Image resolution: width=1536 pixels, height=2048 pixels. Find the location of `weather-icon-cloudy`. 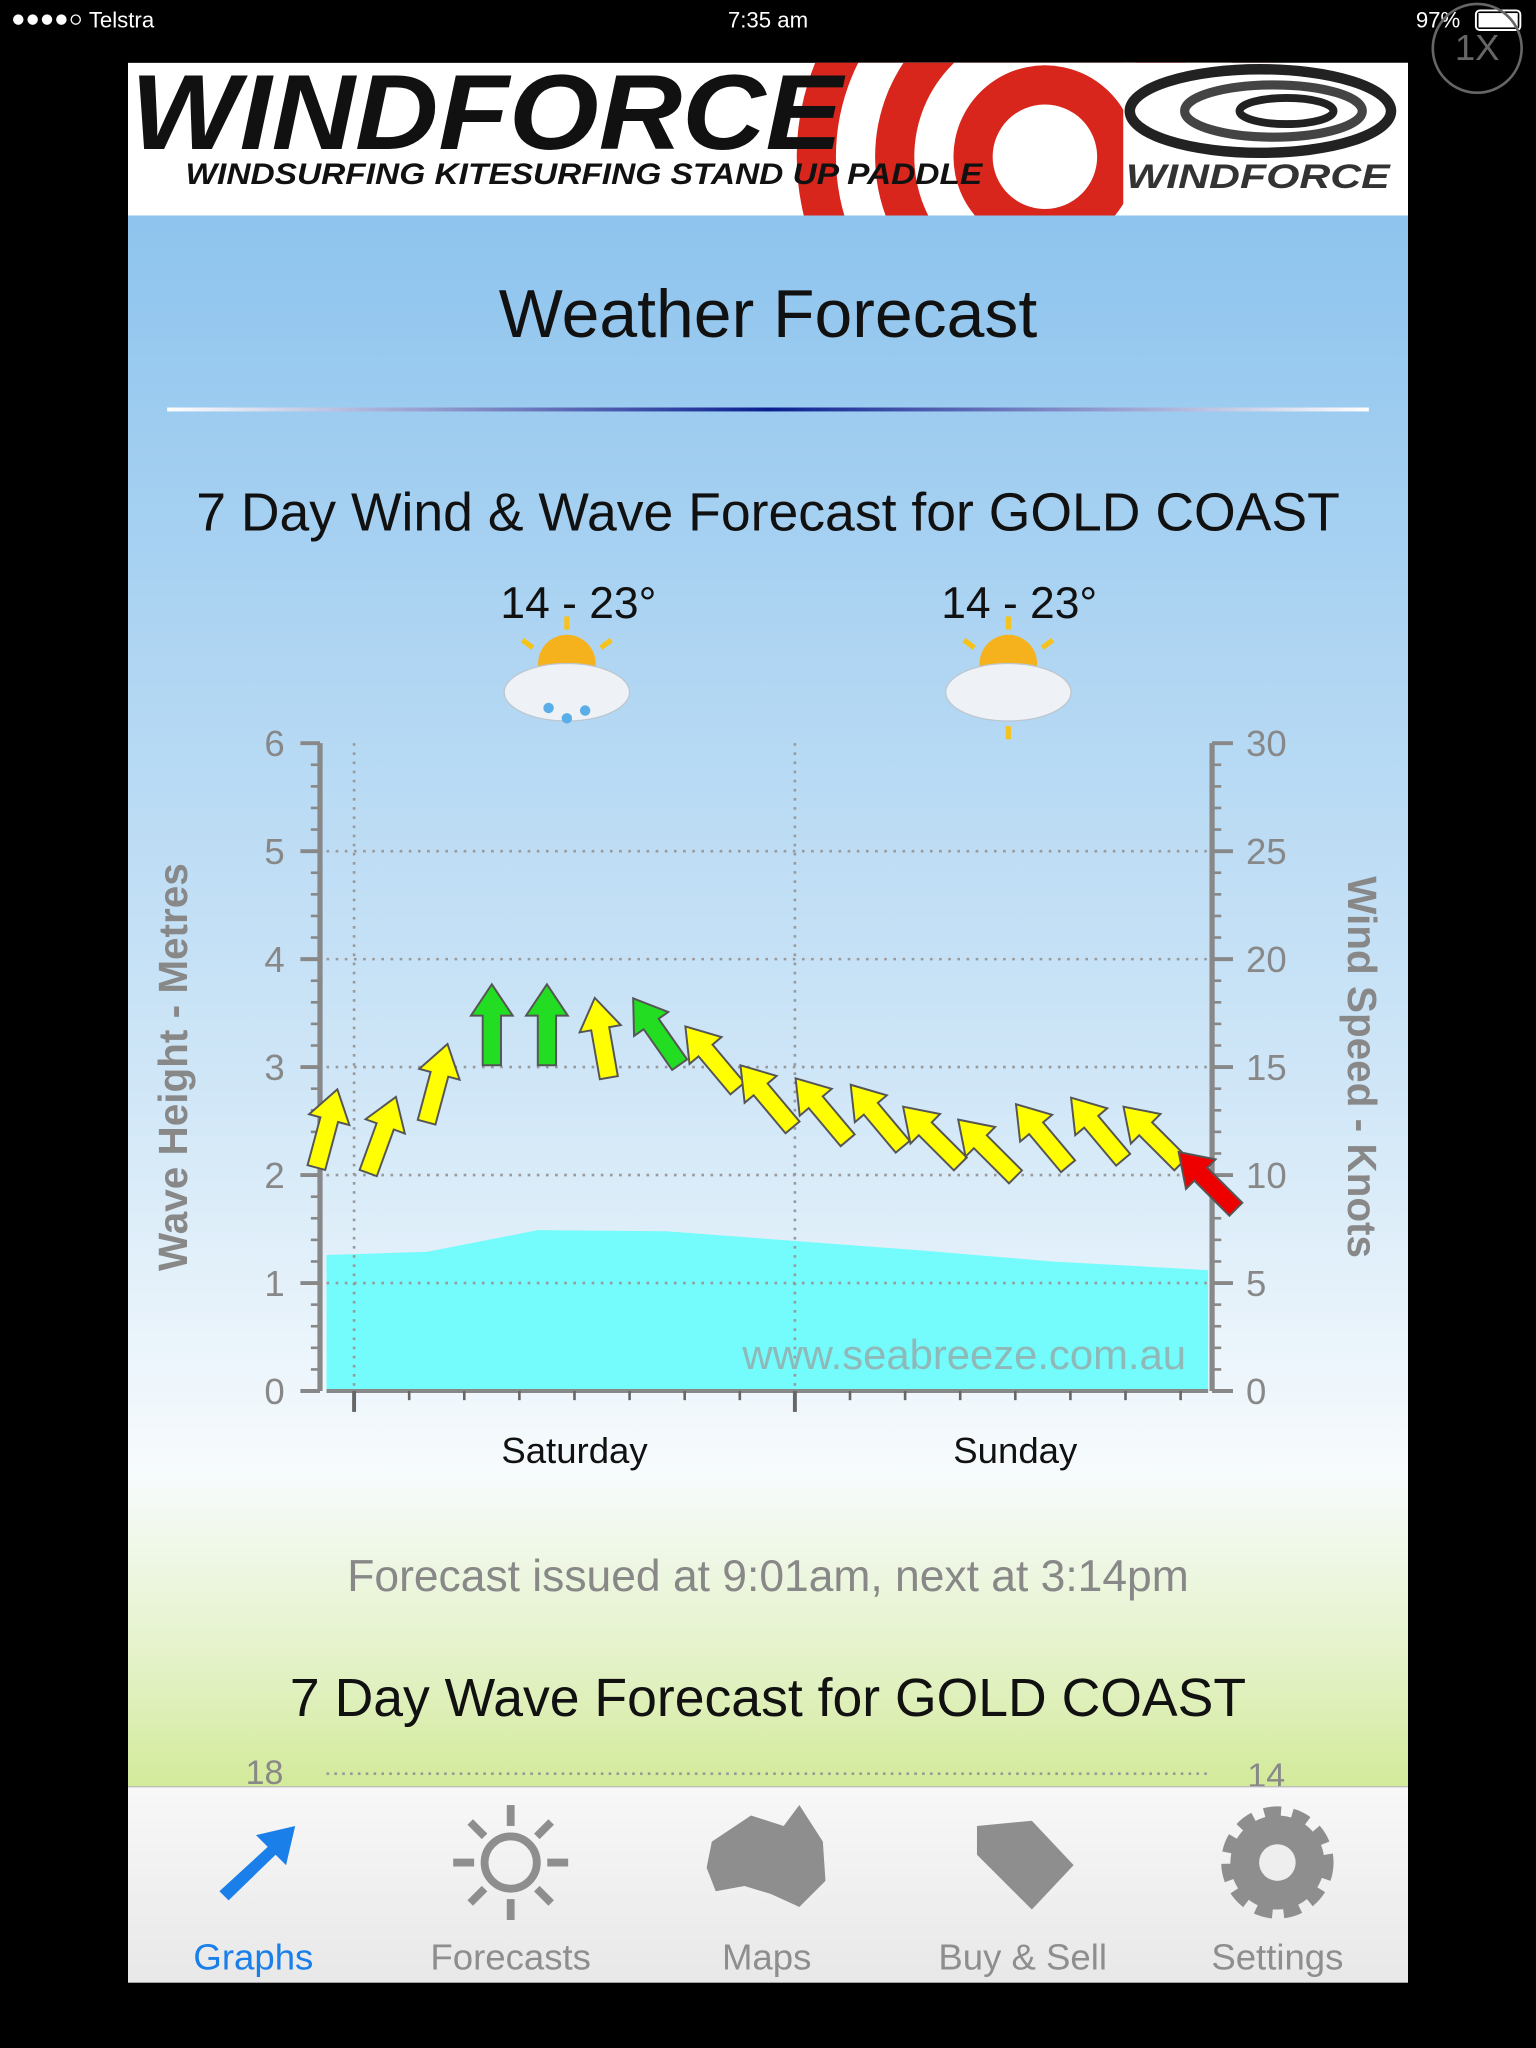

weather-icon-cloudy is located at coordinates (1008, 678).